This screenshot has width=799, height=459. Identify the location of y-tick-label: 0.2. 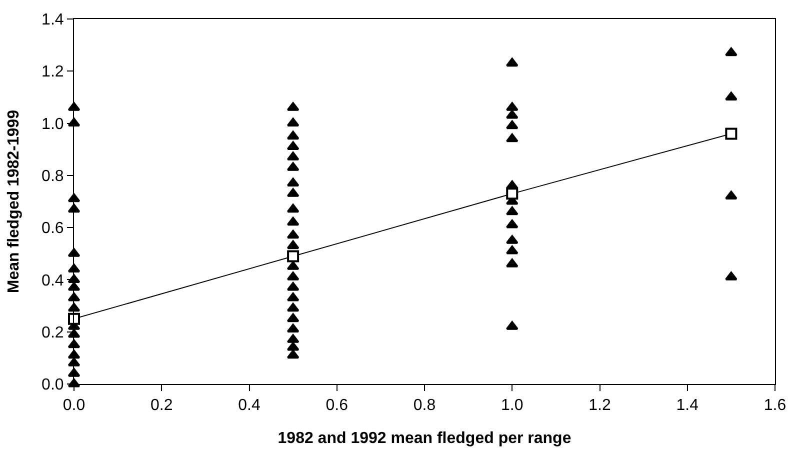
(53, 333).